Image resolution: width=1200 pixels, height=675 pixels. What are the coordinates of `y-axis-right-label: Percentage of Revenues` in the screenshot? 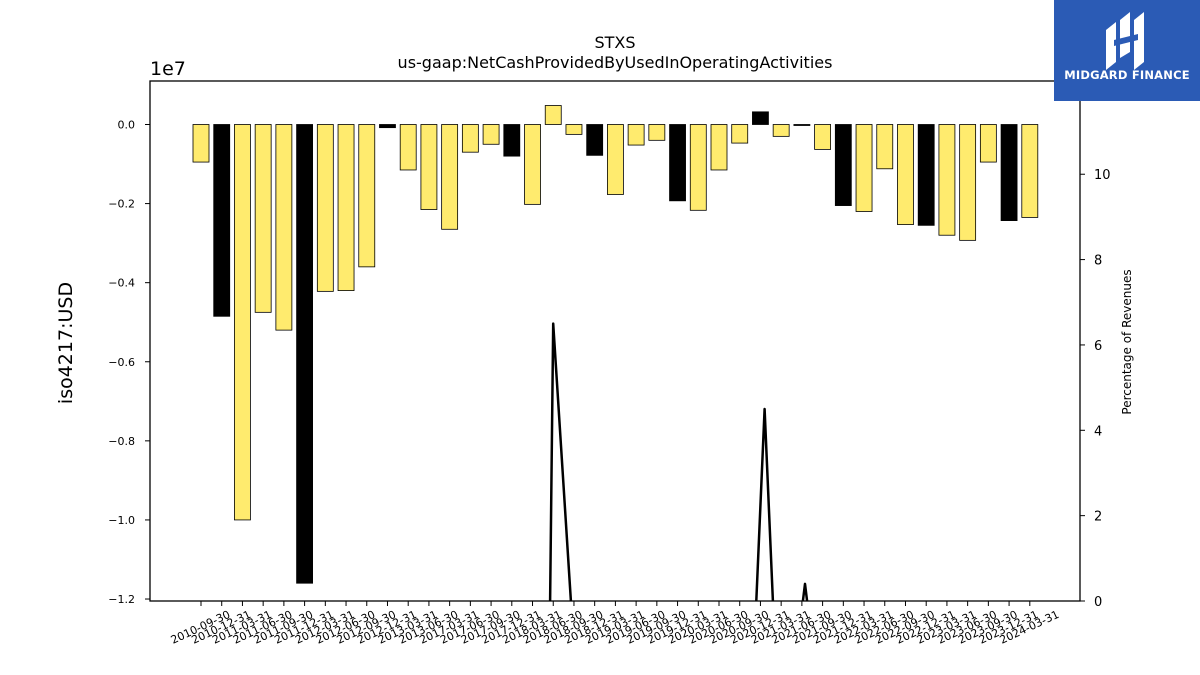 It's located at (1127, 341).